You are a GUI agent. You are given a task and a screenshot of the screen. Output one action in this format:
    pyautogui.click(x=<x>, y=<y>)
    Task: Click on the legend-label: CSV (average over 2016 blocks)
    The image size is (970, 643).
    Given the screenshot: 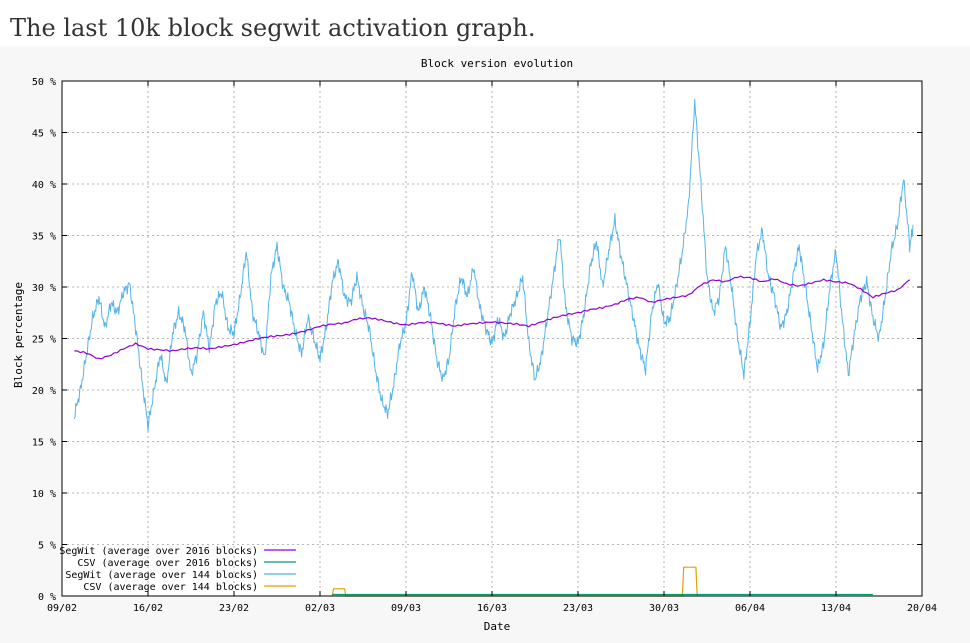 What is the action you would take?
    pyautogui.click(x=167, y=563)
    